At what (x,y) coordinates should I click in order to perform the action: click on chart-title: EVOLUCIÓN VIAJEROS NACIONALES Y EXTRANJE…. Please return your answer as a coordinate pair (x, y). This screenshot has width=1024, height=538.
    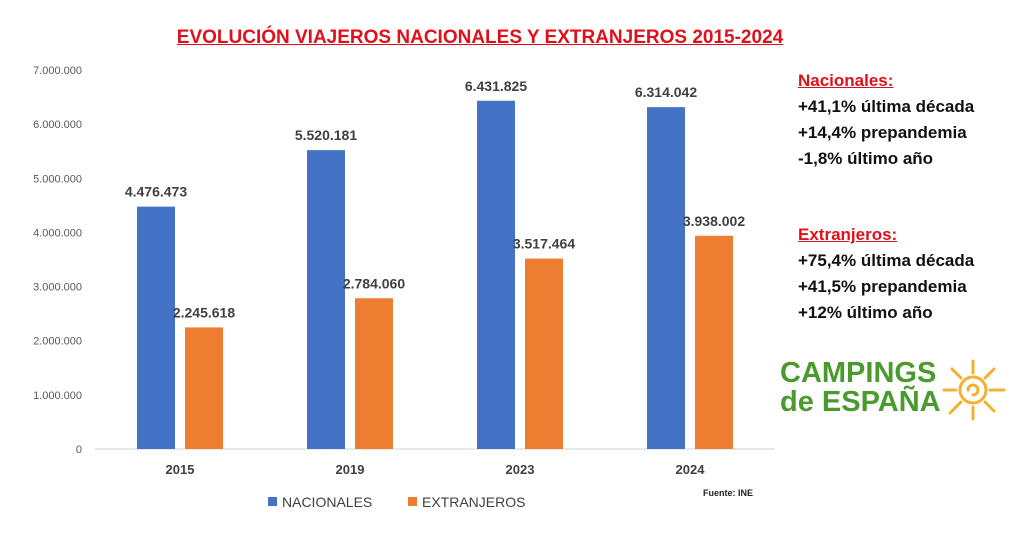
    Looking at the image, I should click on (480, 37).